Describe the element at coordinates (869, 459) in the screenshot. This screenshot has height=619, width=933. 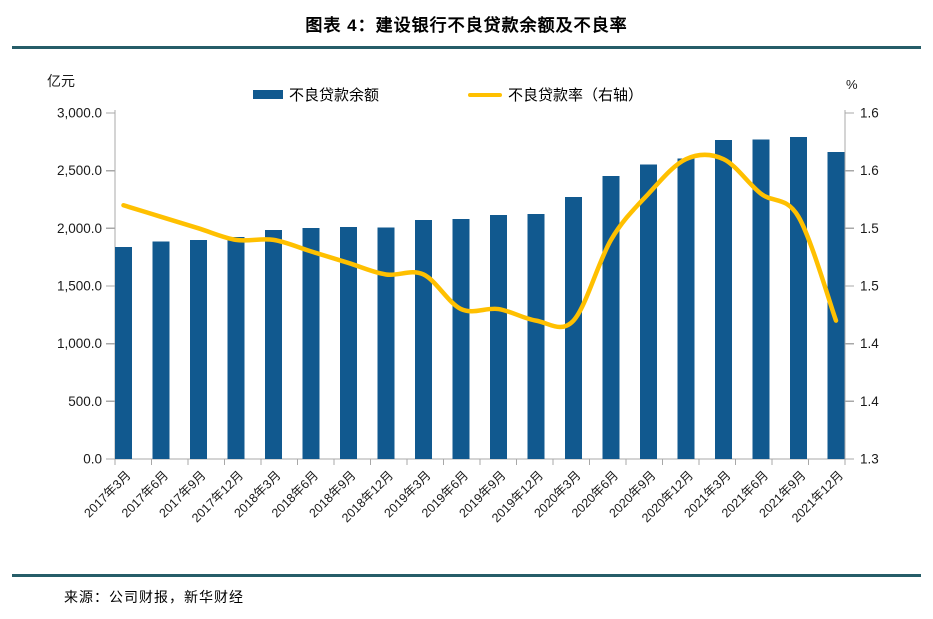
I see `right-axis-label: 1.3` at that location.